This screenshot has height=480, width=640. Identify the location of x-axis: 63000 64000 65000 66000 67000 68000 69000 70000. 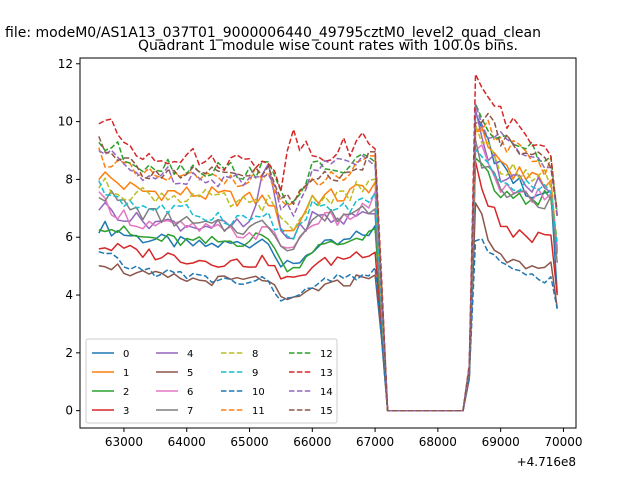
(344, 438).